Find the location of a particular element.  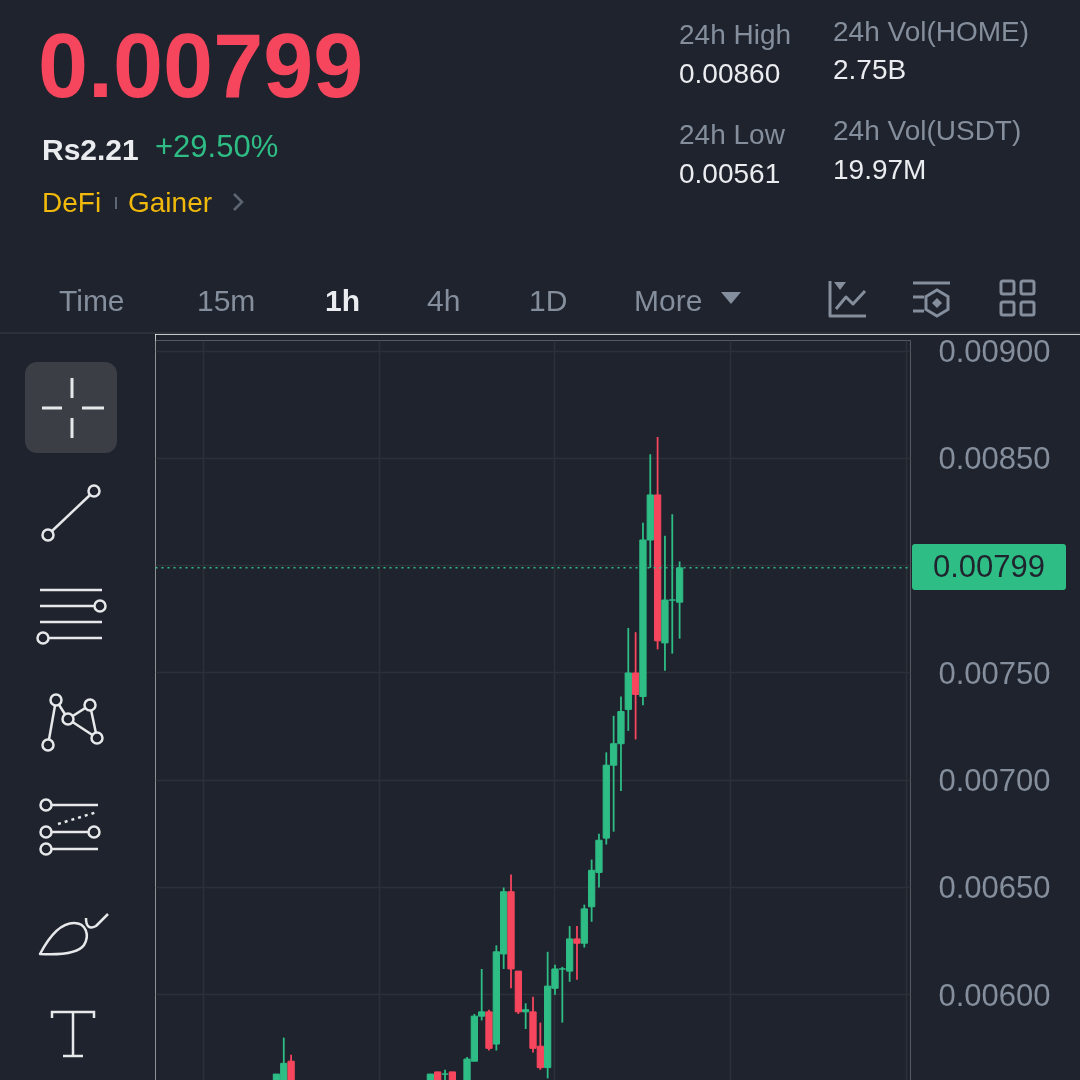

text: 1D is located at coordinates (548, 300).